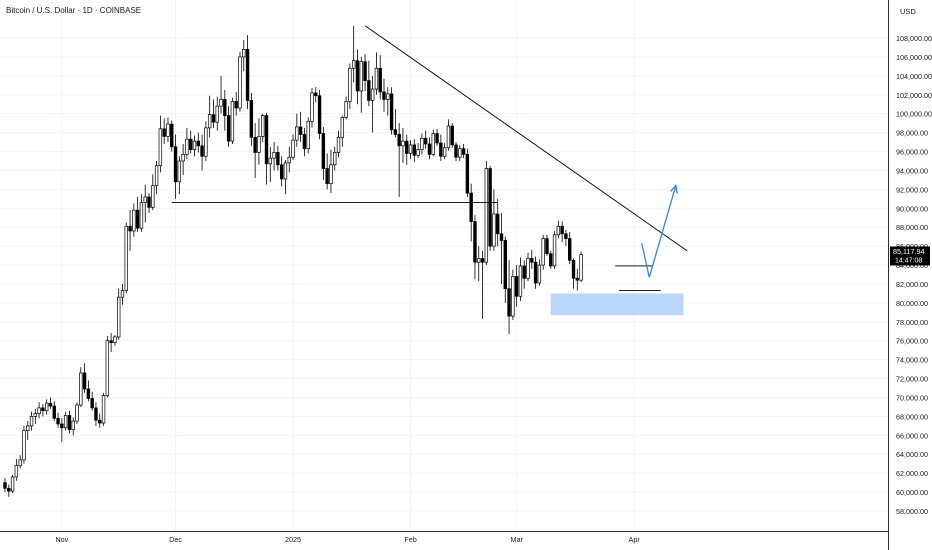  What do you see at coordinates (914, 95) in the screenshot?
I see `y-tick-label: 102,000.00` at bounding box center [914, 95].